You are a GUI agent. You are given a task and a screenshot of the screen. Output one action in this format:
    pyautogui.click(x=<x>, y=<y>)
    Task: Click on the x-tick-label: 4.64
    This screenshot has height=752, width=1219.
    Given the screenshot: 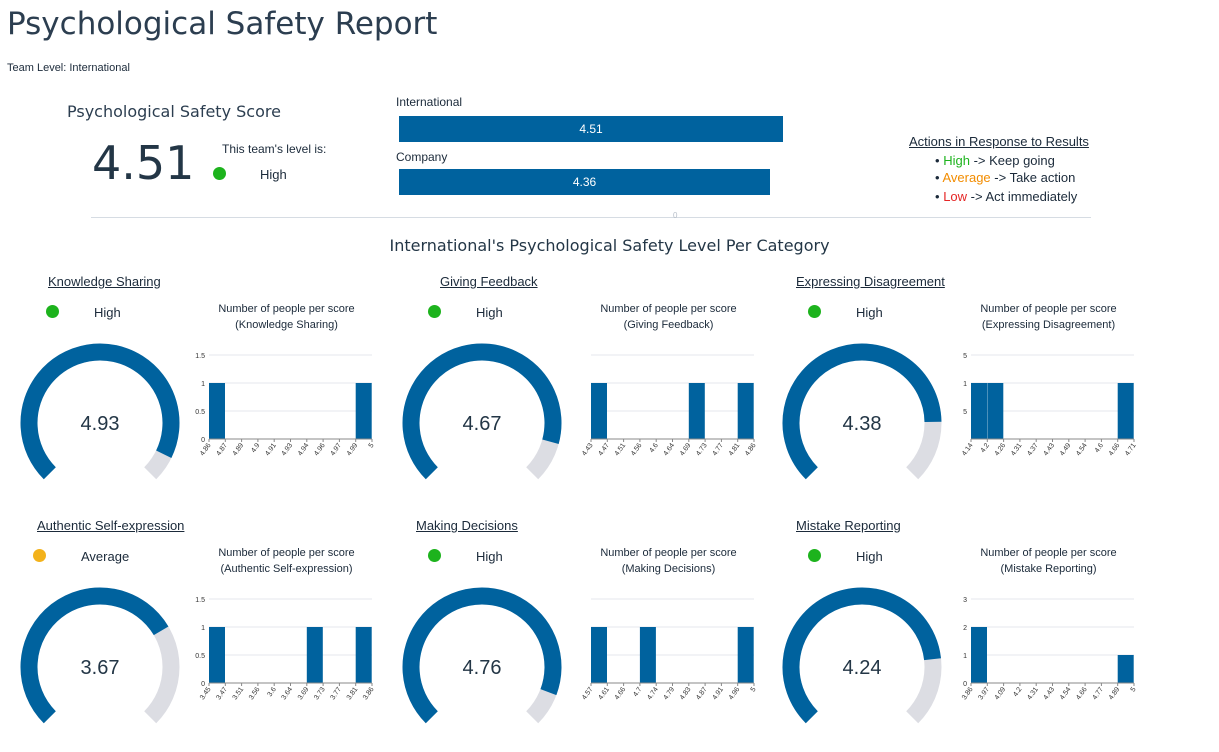 What is the action you would take?
    pyautogui.click(x=670, y=449)
    